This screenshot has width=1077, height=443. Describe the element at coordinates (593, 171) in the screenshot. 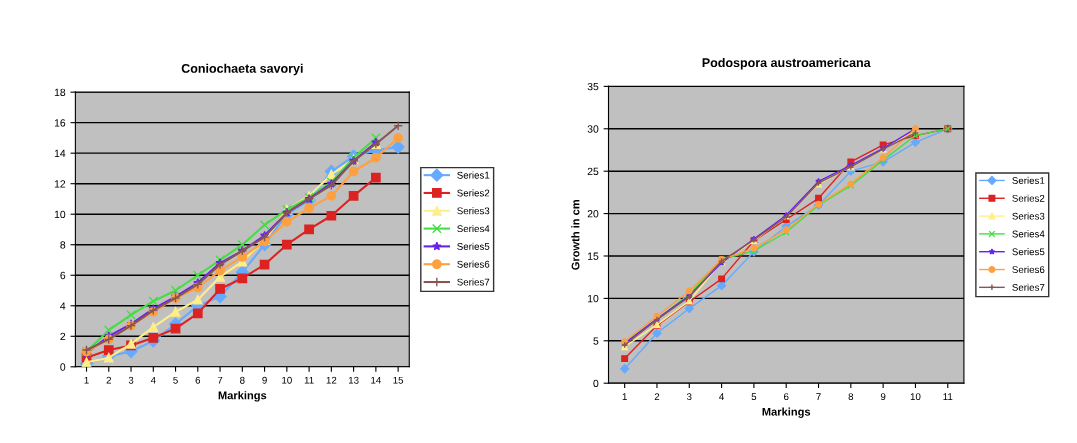

I see `y-tick-label: 25` at that location.